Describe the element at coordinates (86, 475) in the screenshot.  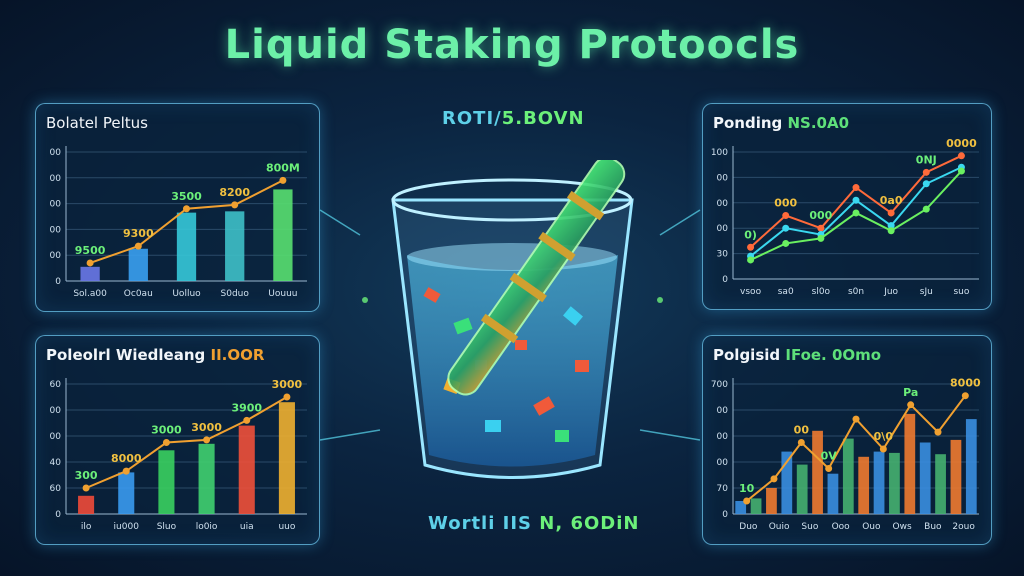
I see `data-label: 300` at that location.